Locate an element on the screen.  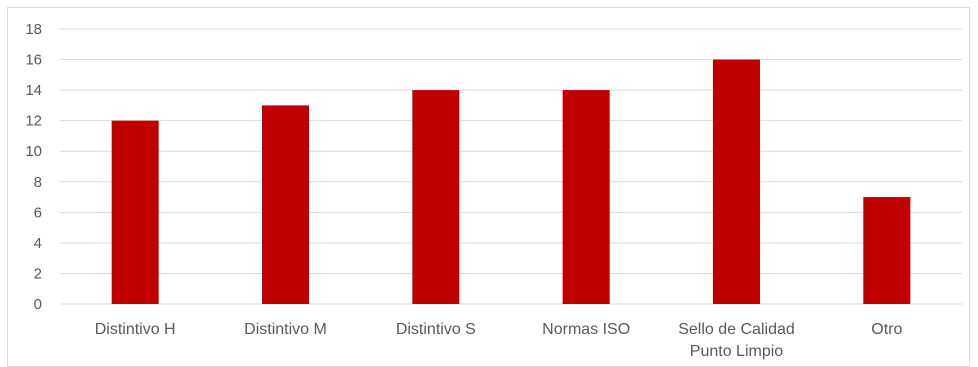
y-tick-label: 12 is located at coordinates (33, 121).